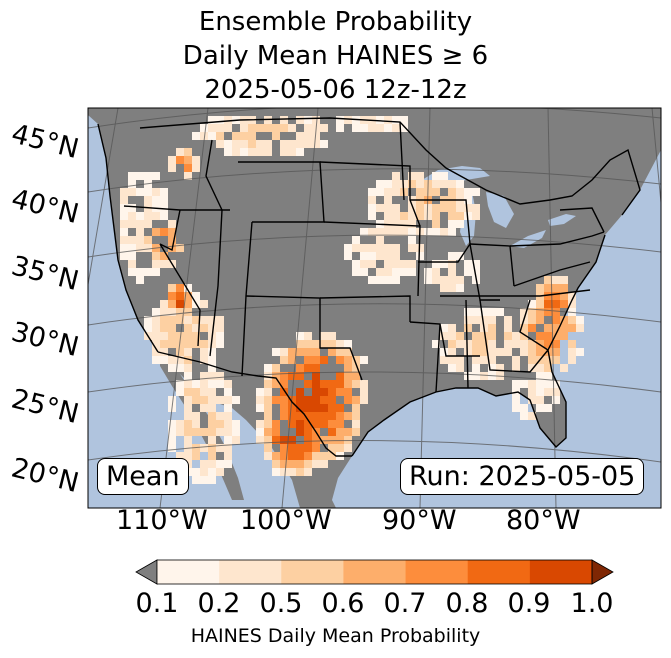  Describe the element at coordinates (405, 603) in the screenshot. I see `colorbar-tick-4: 0.7` at that location.